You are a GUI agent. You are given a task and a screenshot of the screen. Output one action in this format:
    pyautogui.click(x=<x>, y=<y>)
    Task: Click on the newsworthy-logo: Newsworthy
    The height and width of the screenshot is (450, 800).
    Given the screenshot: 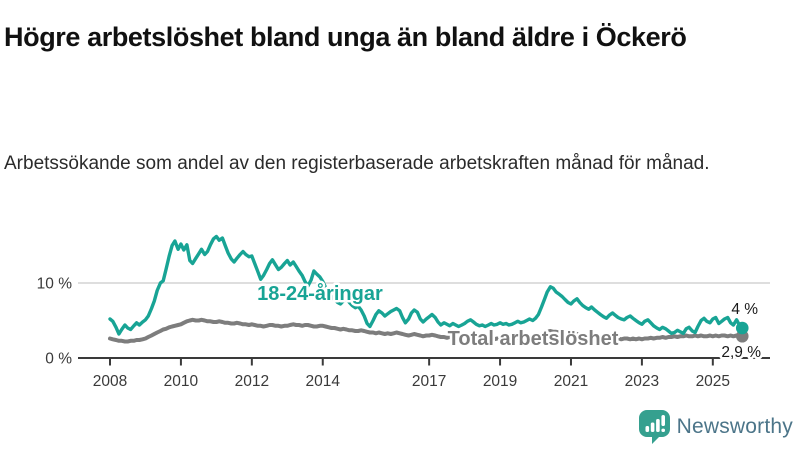 What is the action you would take?
    pyautogui.click(x=715, y=427)
    